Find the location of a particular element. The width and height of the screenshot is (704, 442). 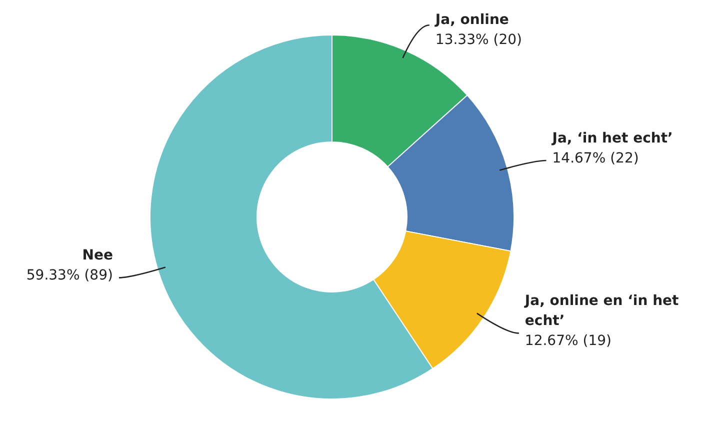

slice-label: Ja, online en ‘in het echt’ is located at coordinates (602, 311).